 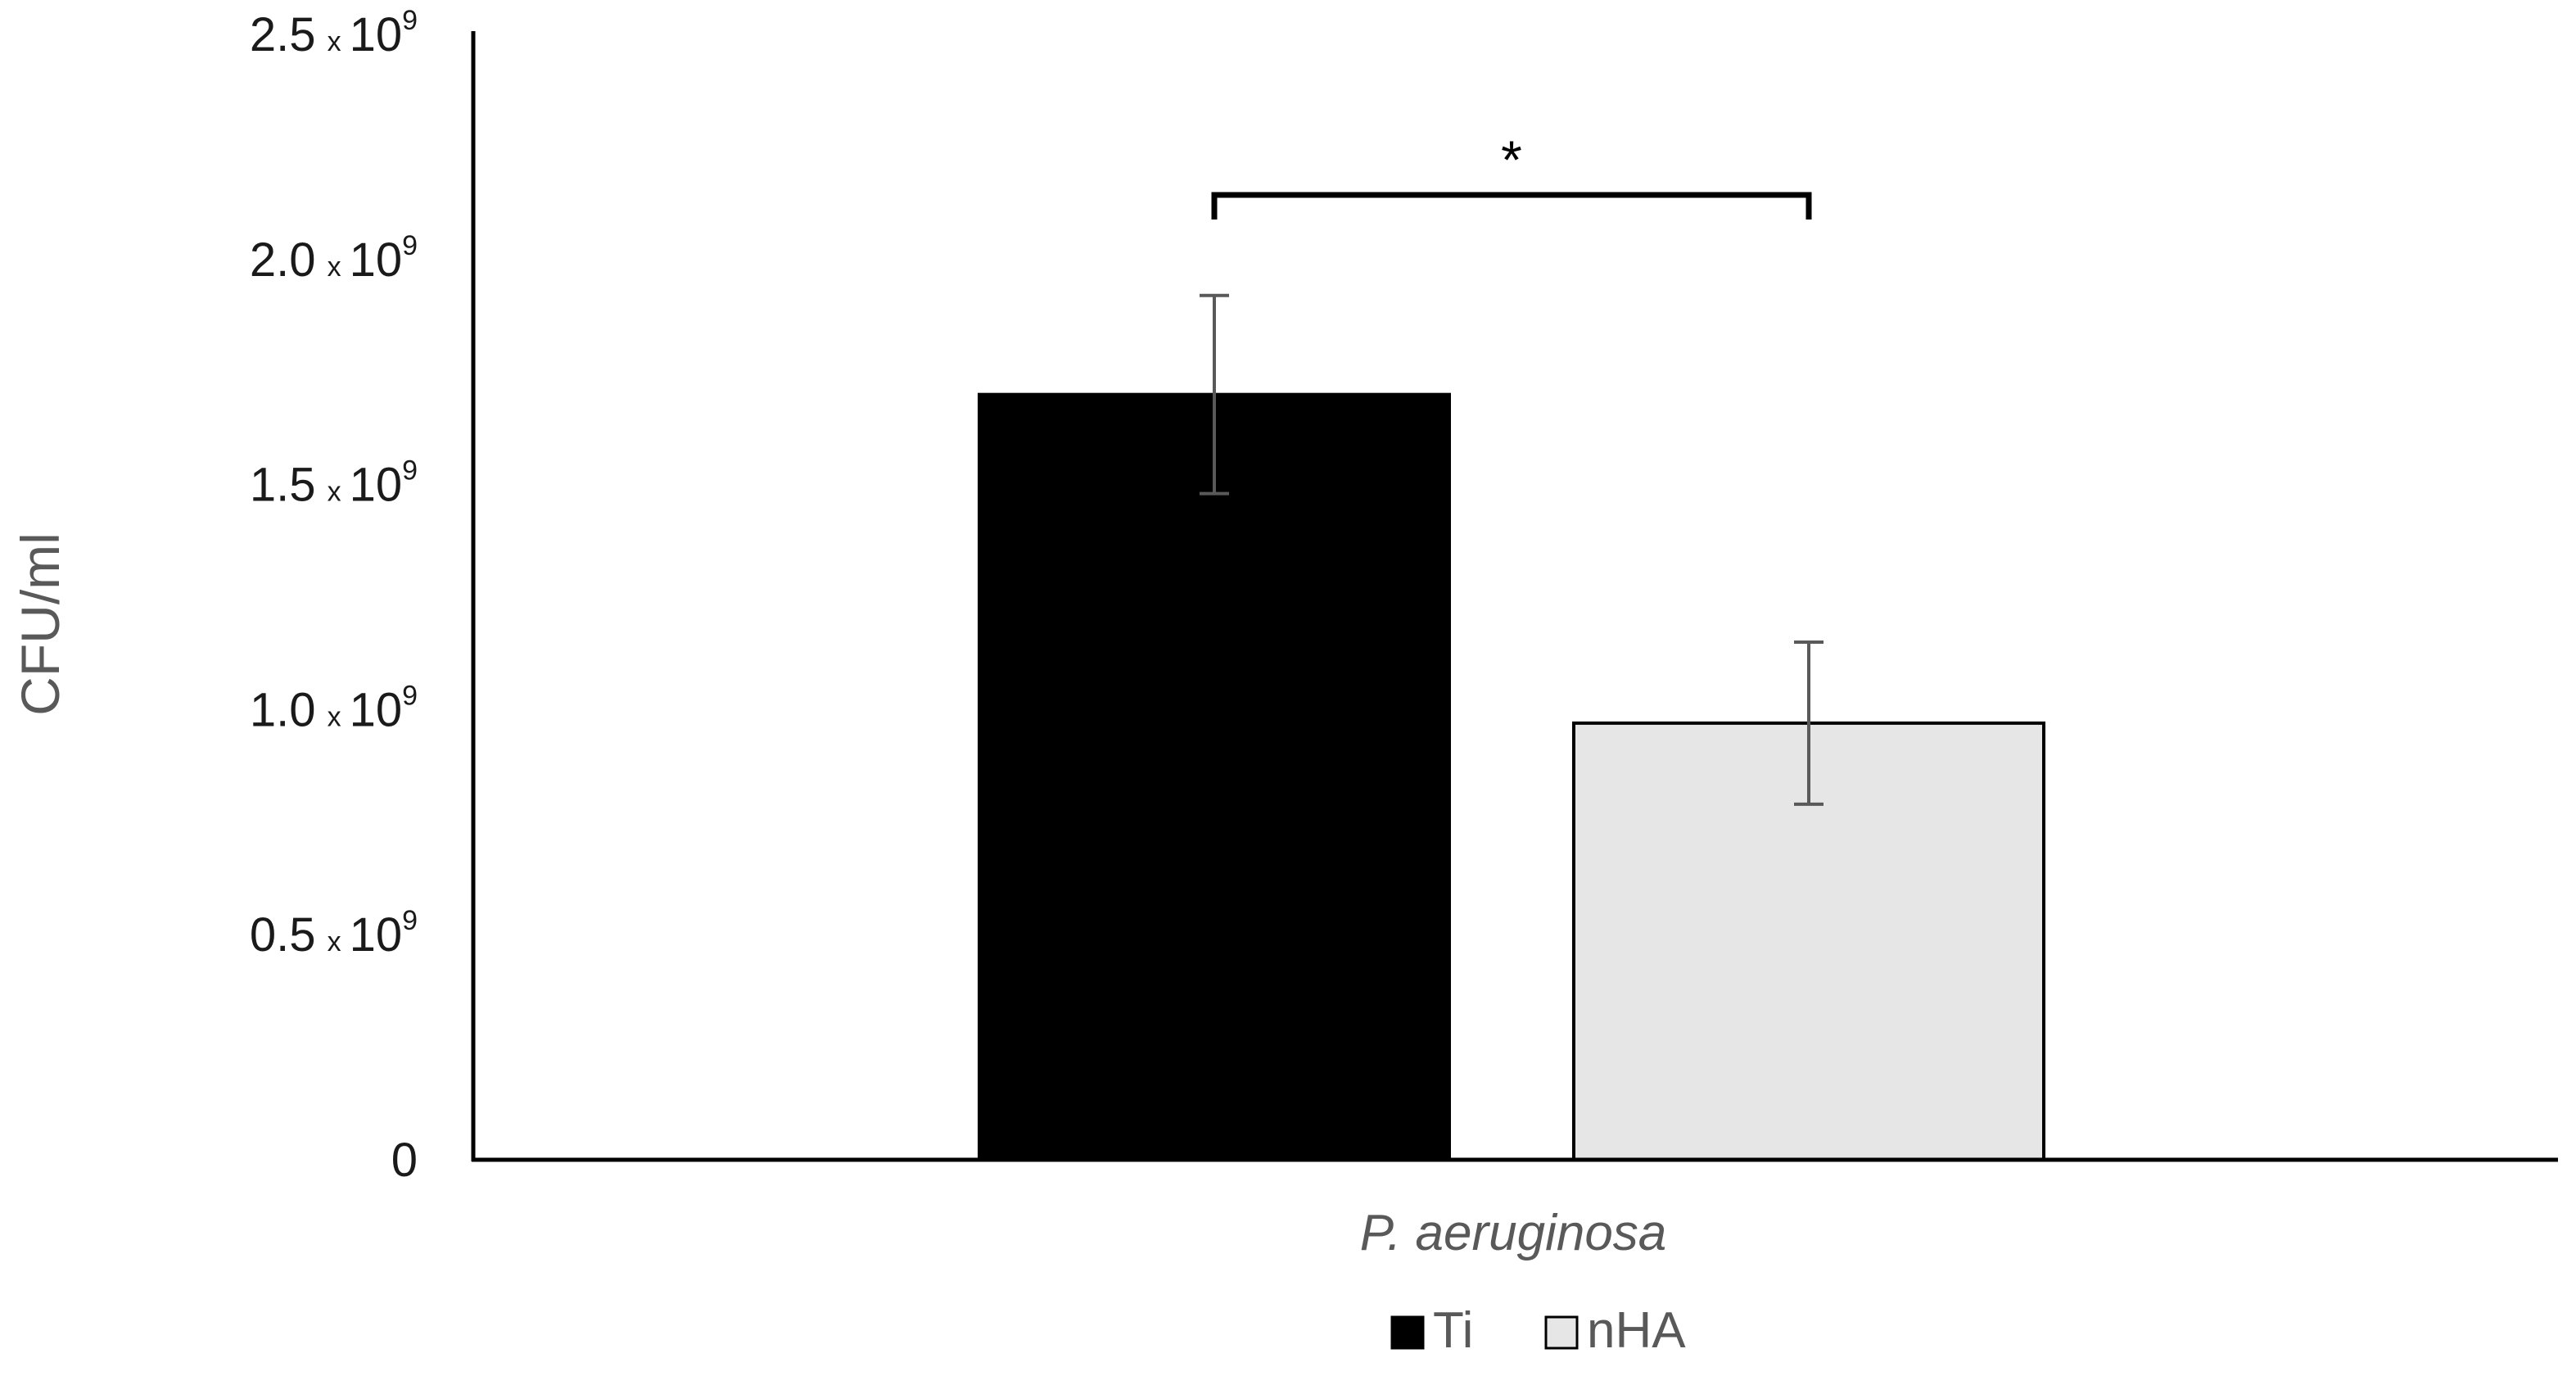 I want to click on y-tick-label: 1.0 x 10⁹, so click(x=334, y=708).